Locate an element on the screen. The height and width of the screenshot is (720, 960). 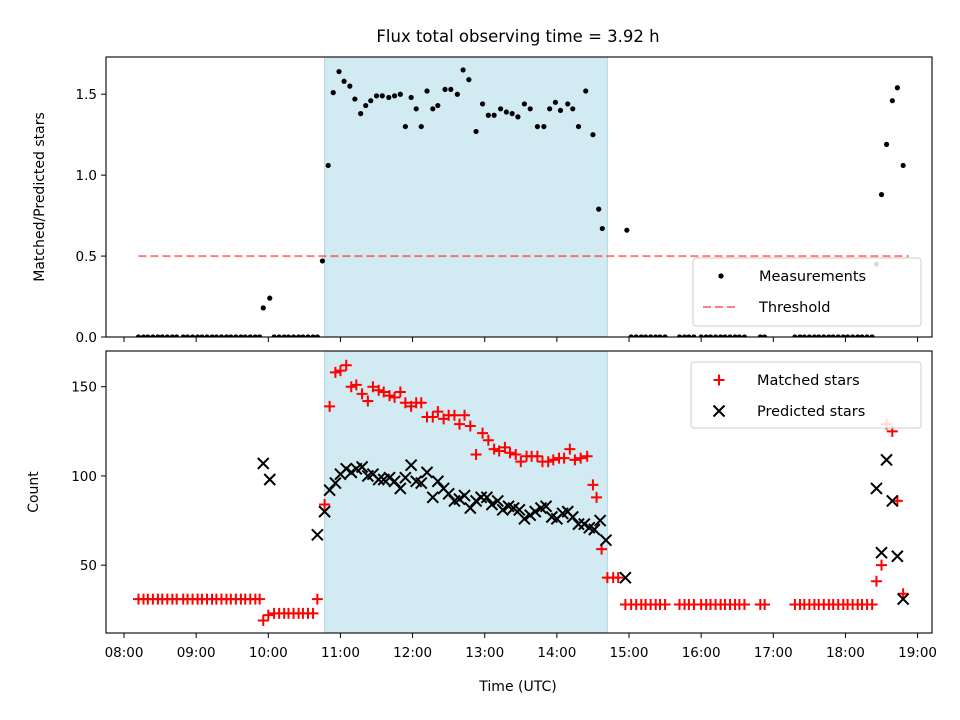
x-axis-label: Time (UTC) is located at coordinates (517, 687).